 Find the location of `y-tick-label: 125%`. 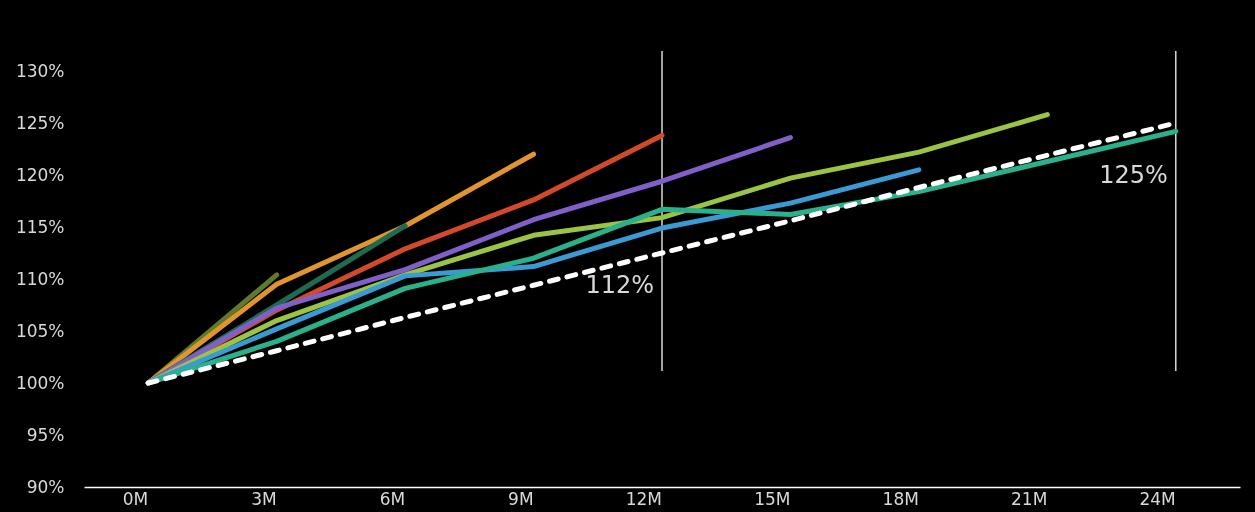

y-tick-label: 125% is located at coordinates (40, 122).